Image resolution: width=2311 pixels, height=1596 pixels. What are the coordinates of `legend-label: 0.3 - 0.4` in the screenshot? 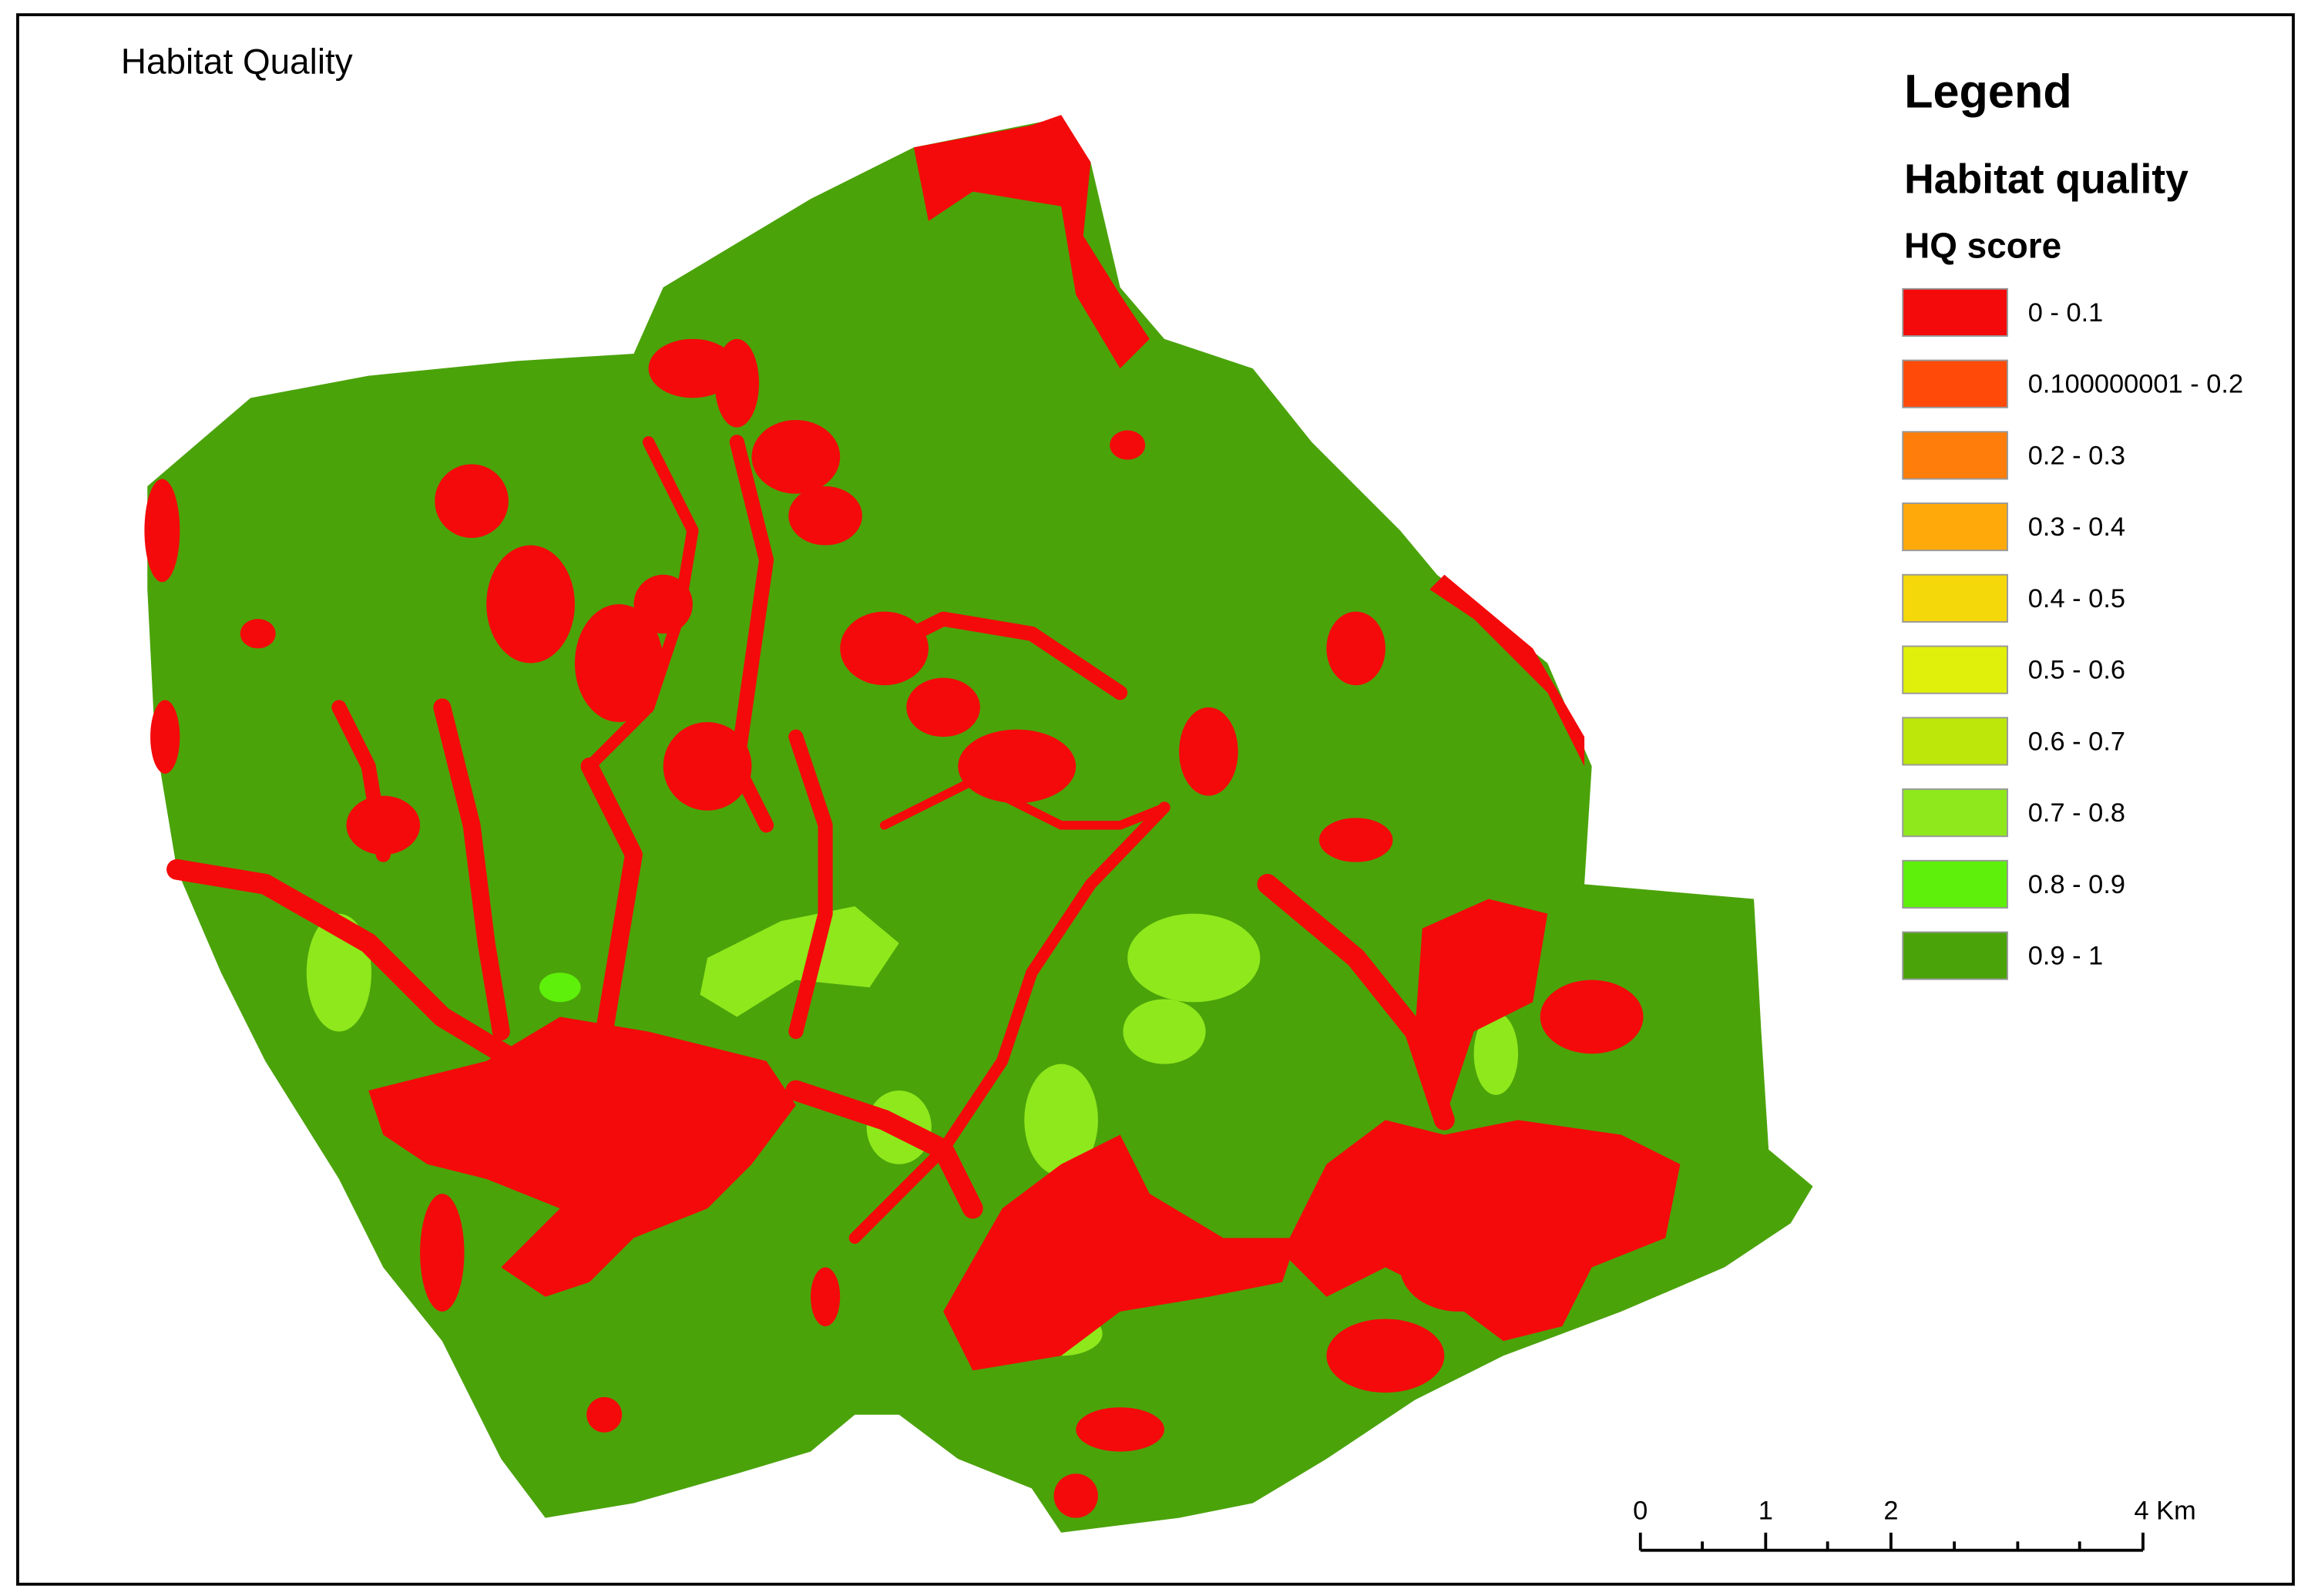 It's located at (2076, 527).